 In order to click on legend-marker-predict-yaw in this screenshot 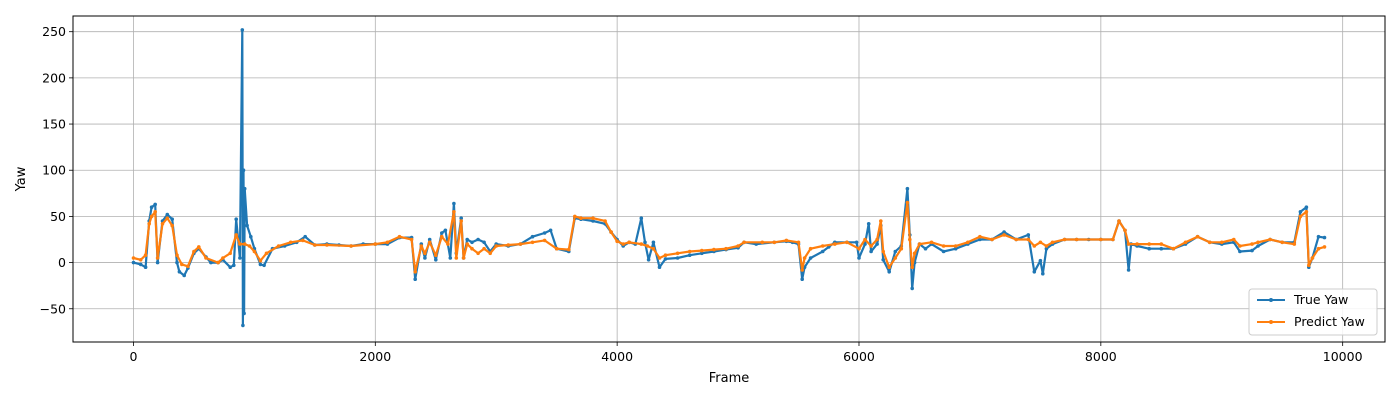, I will do `click(1271, 322)`.